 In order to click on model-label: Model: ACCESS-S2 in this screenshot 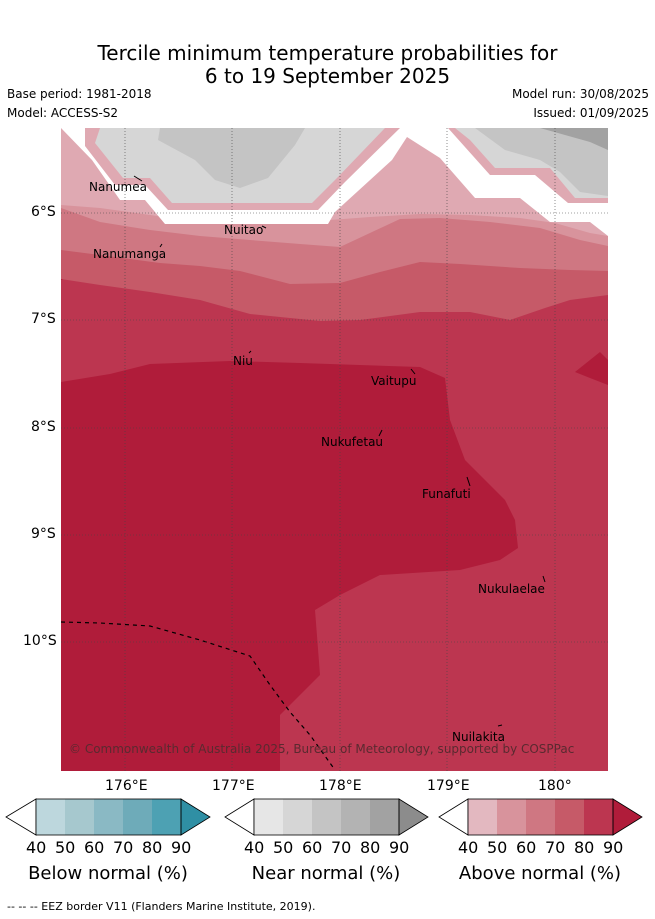, I will do `click(63, 113)`.